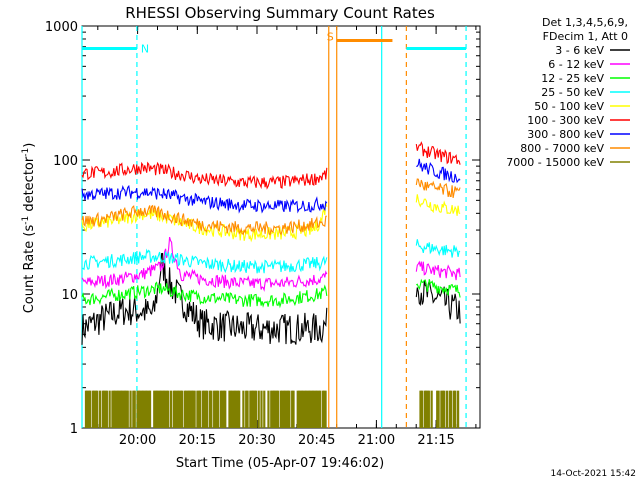  Describe the element at coordinates (576, 64) in the screenshot. I see `legend-label-1: 6 - 12 keV` at that location.